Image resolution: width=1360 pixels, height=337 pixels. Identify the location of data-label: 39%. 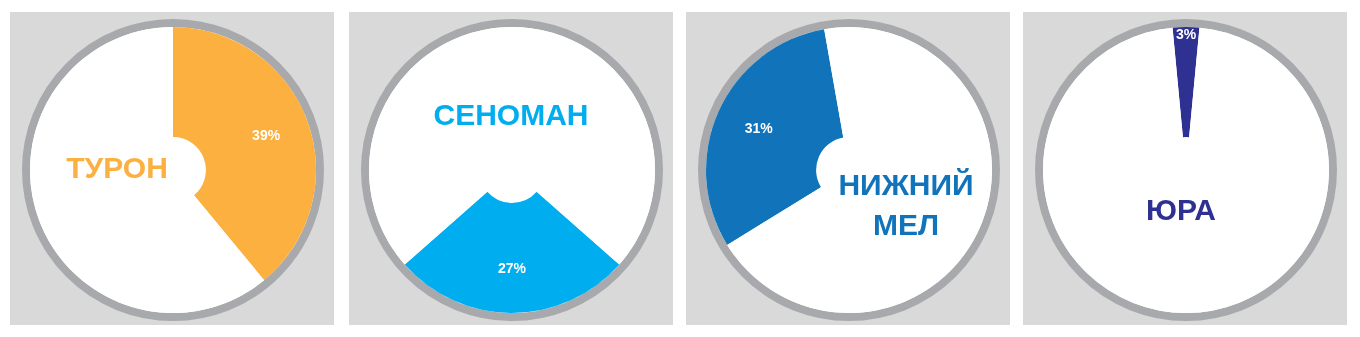
(266, 135).